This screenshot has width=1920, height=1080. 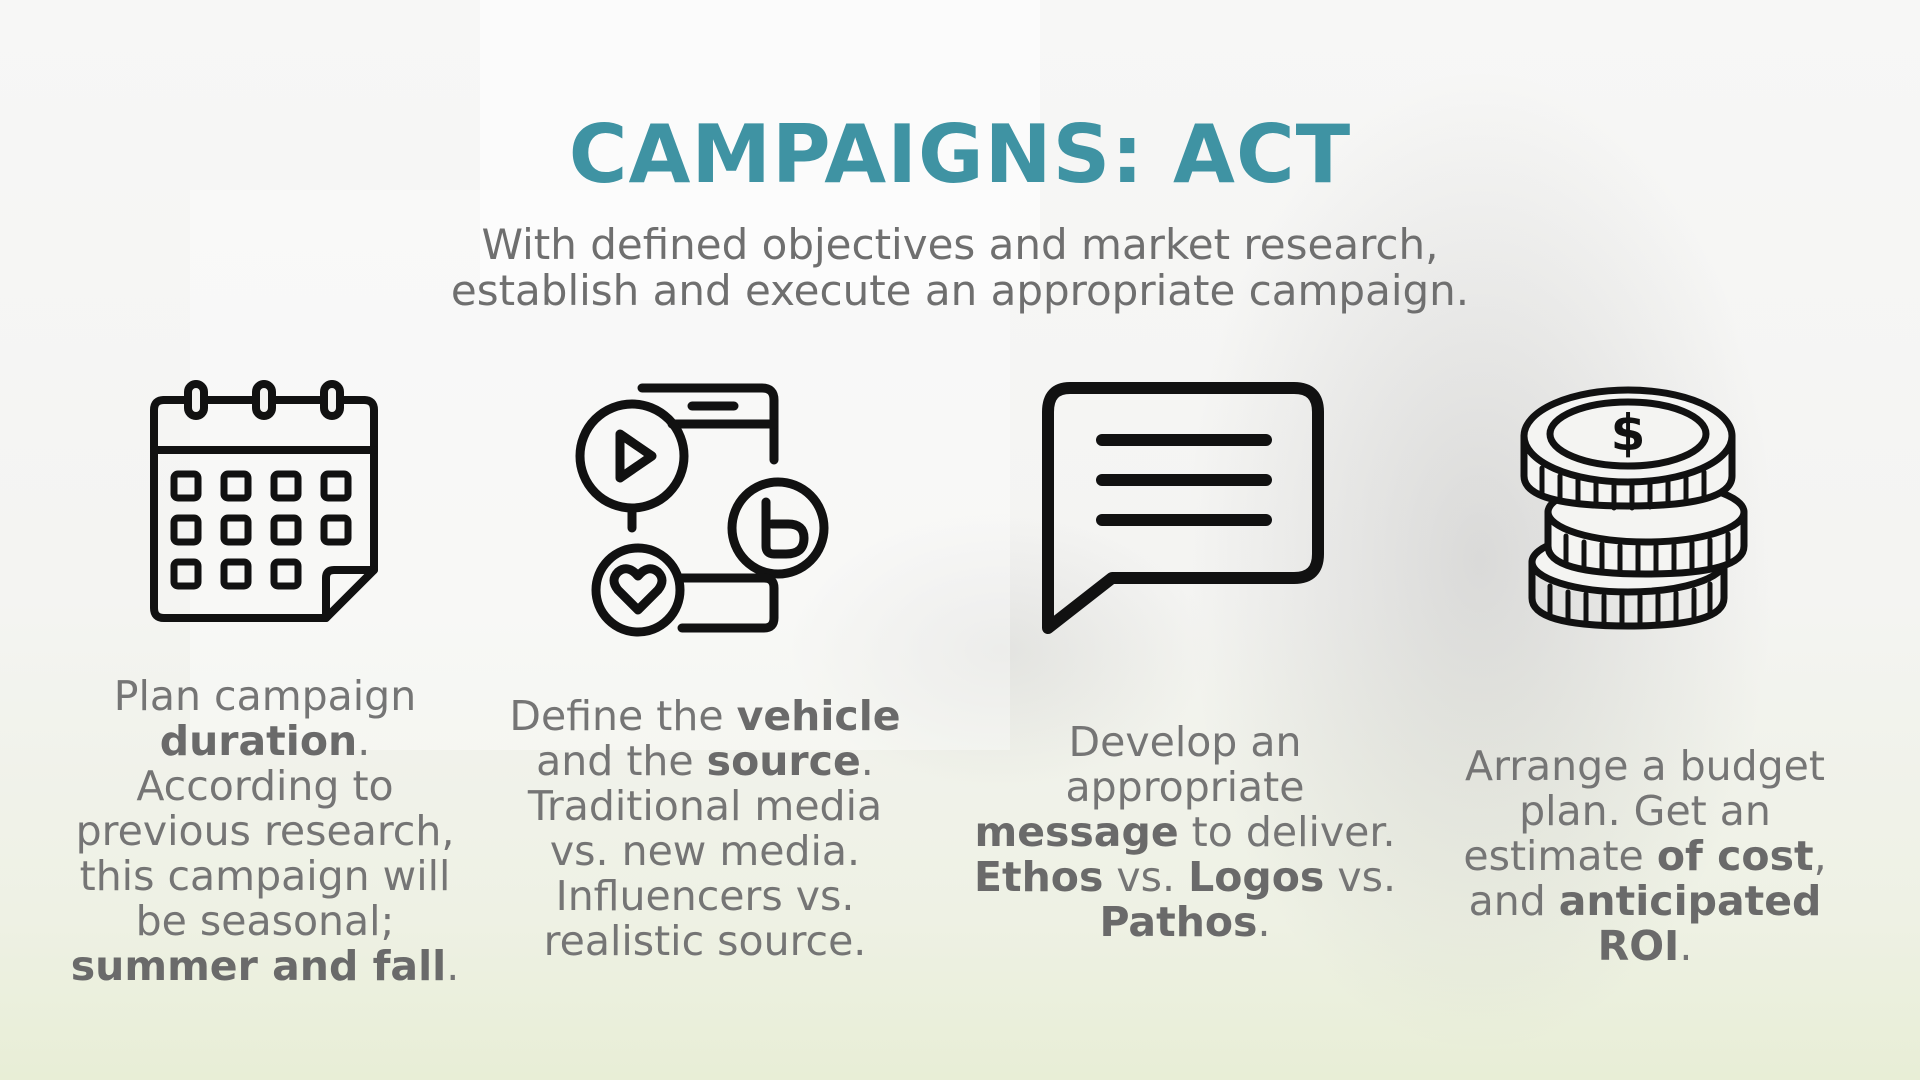 I want to click on text-segment: Traditional media, so click(x=705, y=806).